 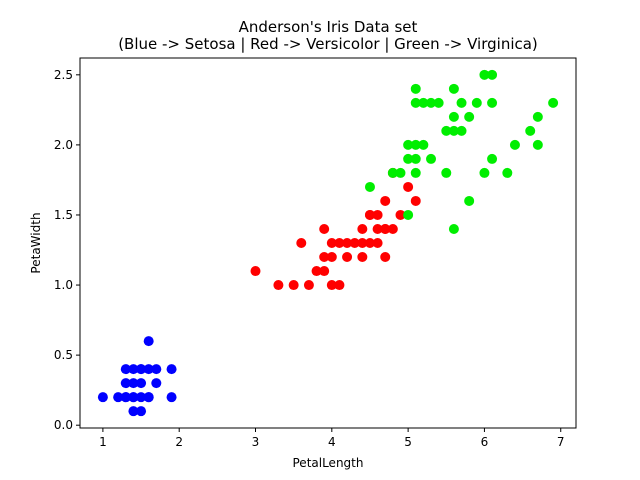 What do you see at coordinates (63, 355) in the screenshot?
I see `y-tick-label: 0.5` at bounding box center [63, 355].